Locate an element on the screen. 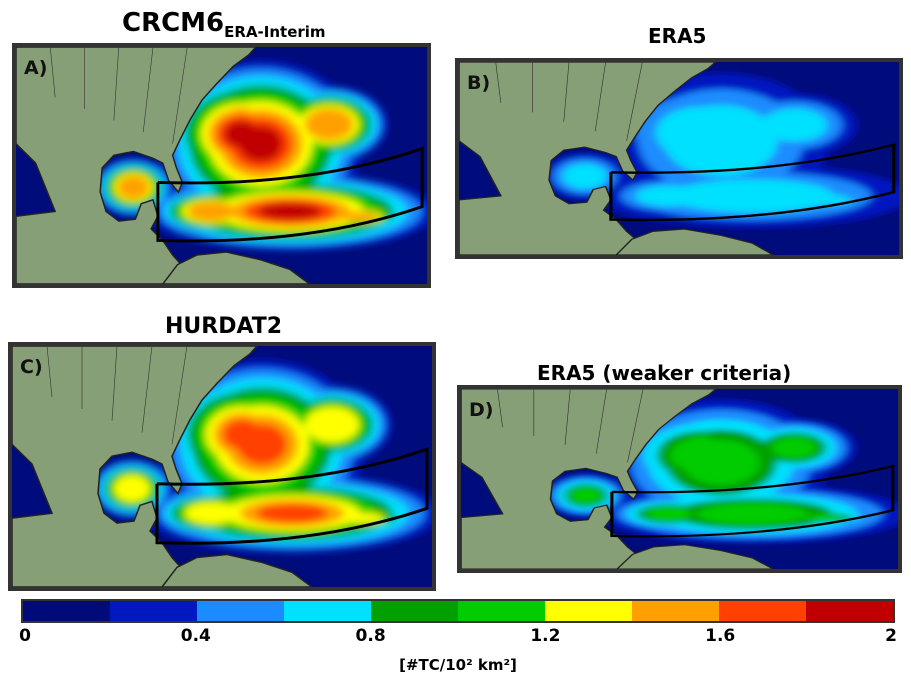  map-d is located at coordinates (679, 479).